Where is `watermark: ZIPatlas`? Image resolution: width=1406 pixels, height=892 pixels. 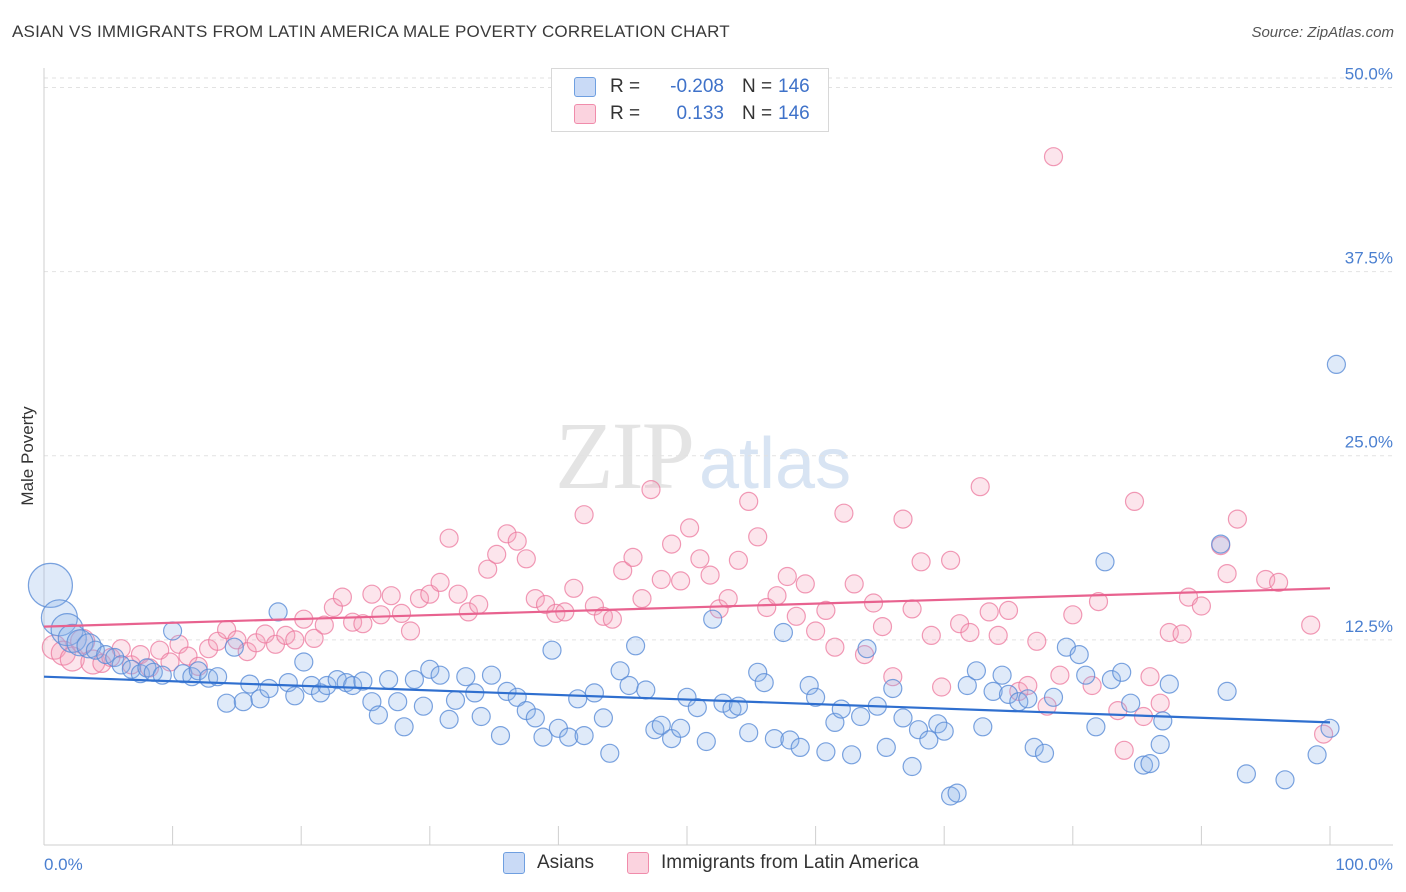
watermark: ZIPatlas is located at coordinates (703, 455).